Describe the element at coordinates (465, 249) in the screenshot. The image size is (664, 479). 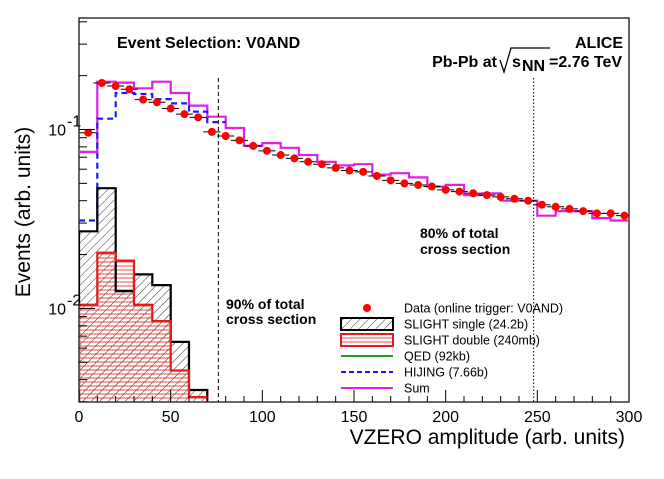
I see `annotation-80-line2: cross section` at that location.